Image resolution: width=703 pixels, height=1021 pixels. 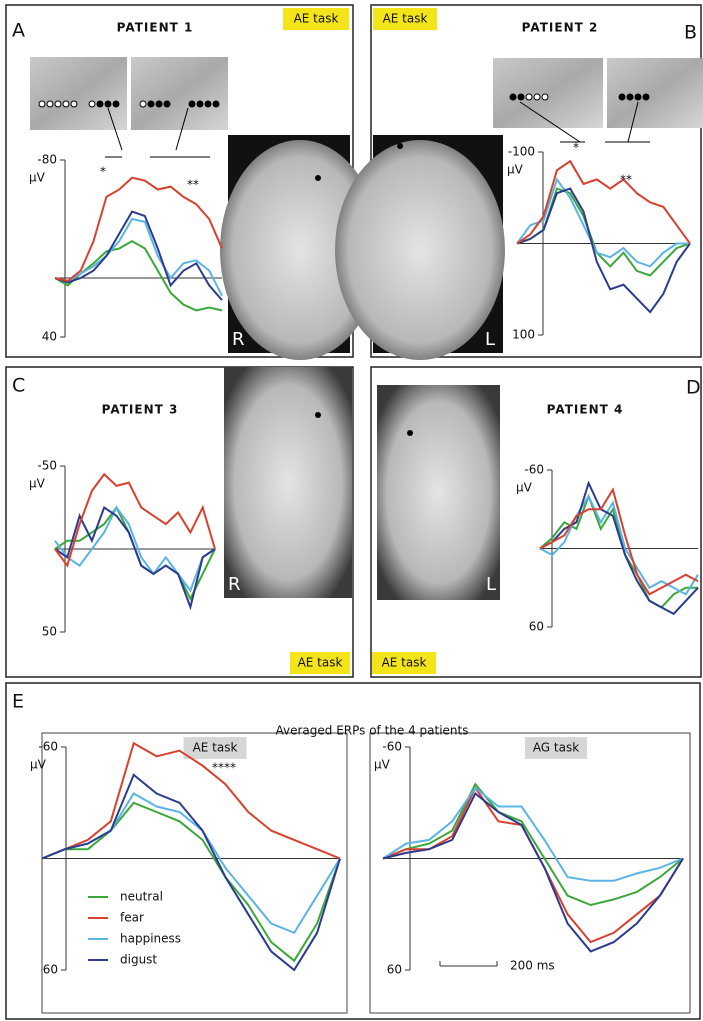 I want to click on panel-label: A, so click(x=18, y=31).